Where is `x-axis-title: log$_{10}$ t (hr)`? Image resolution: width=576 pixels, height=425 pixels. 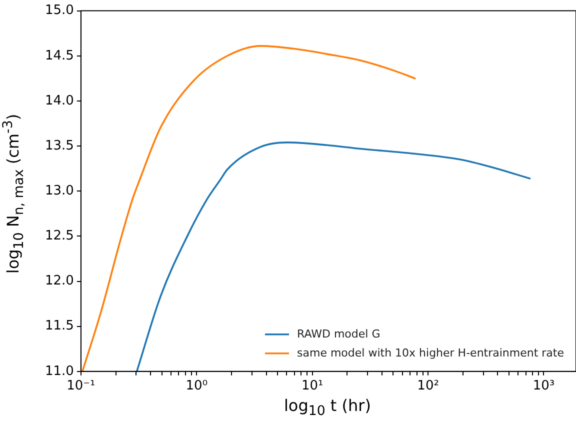
x-axis-title: log$_{10}$ t (hr) is located at coordinates (327, 408).